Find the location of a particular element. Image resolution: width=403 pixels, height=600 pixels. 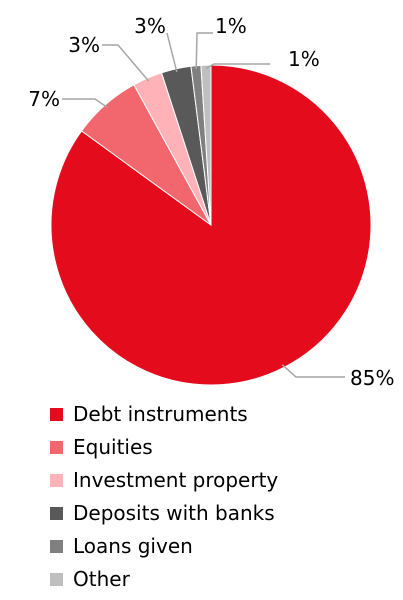

legend-item: Equities is located at coordinates (220, 447).